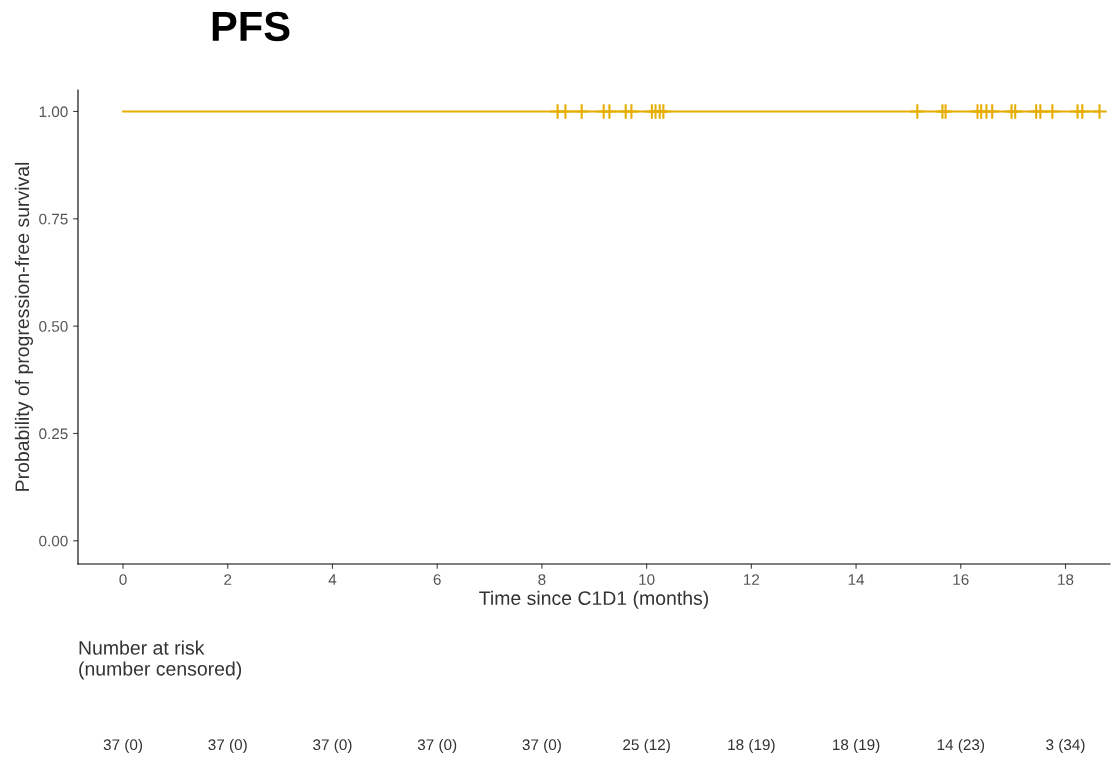 This screenshot has width=1115, height=761. What do you see at coordinates (332, 579) in the screenshot?
I see `x-tick-label: 4` at bounding box center [332, 579].